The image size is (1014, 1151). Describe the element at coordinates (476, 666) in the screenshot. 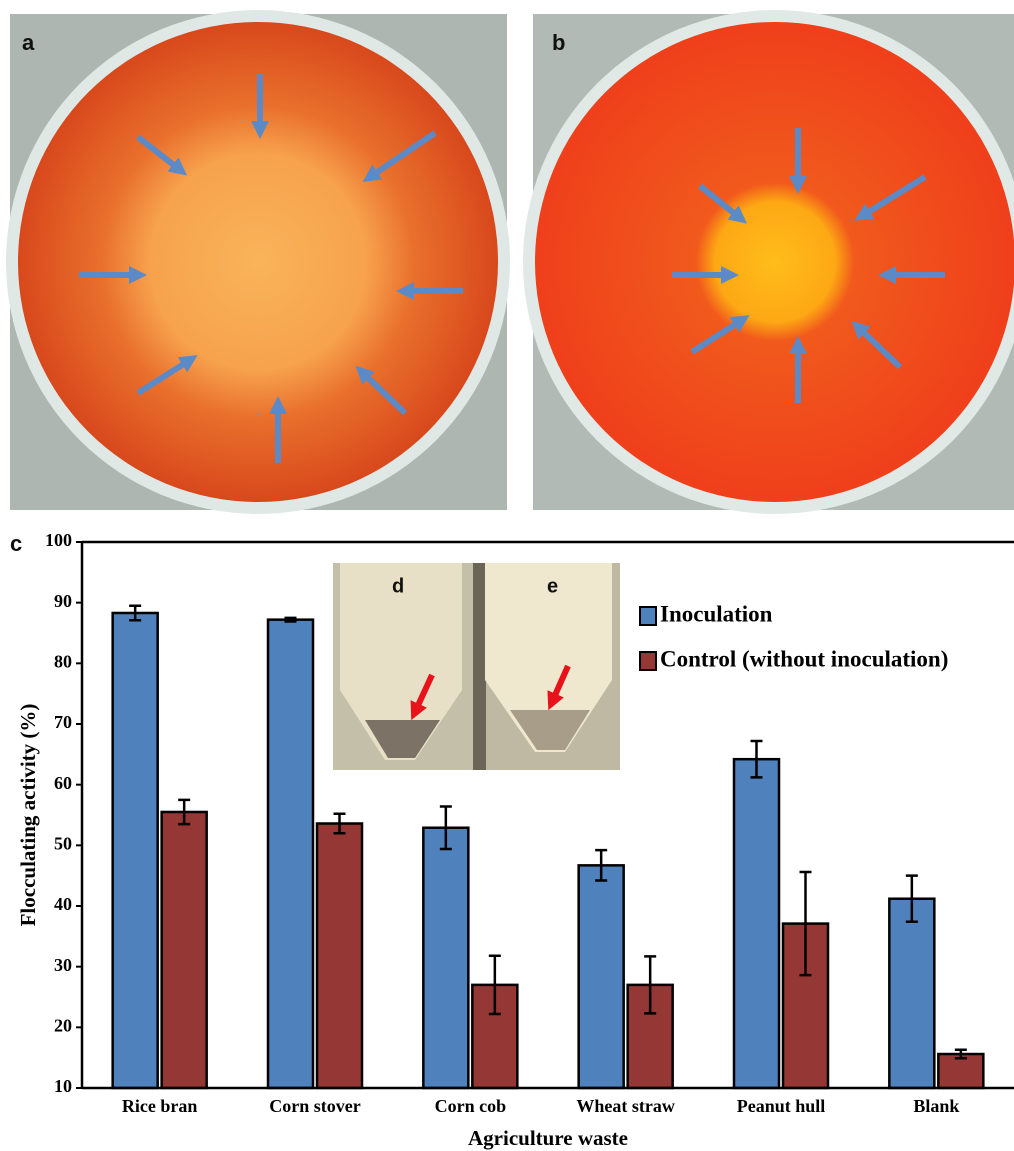

I see `inset-photo: d e` at that location.